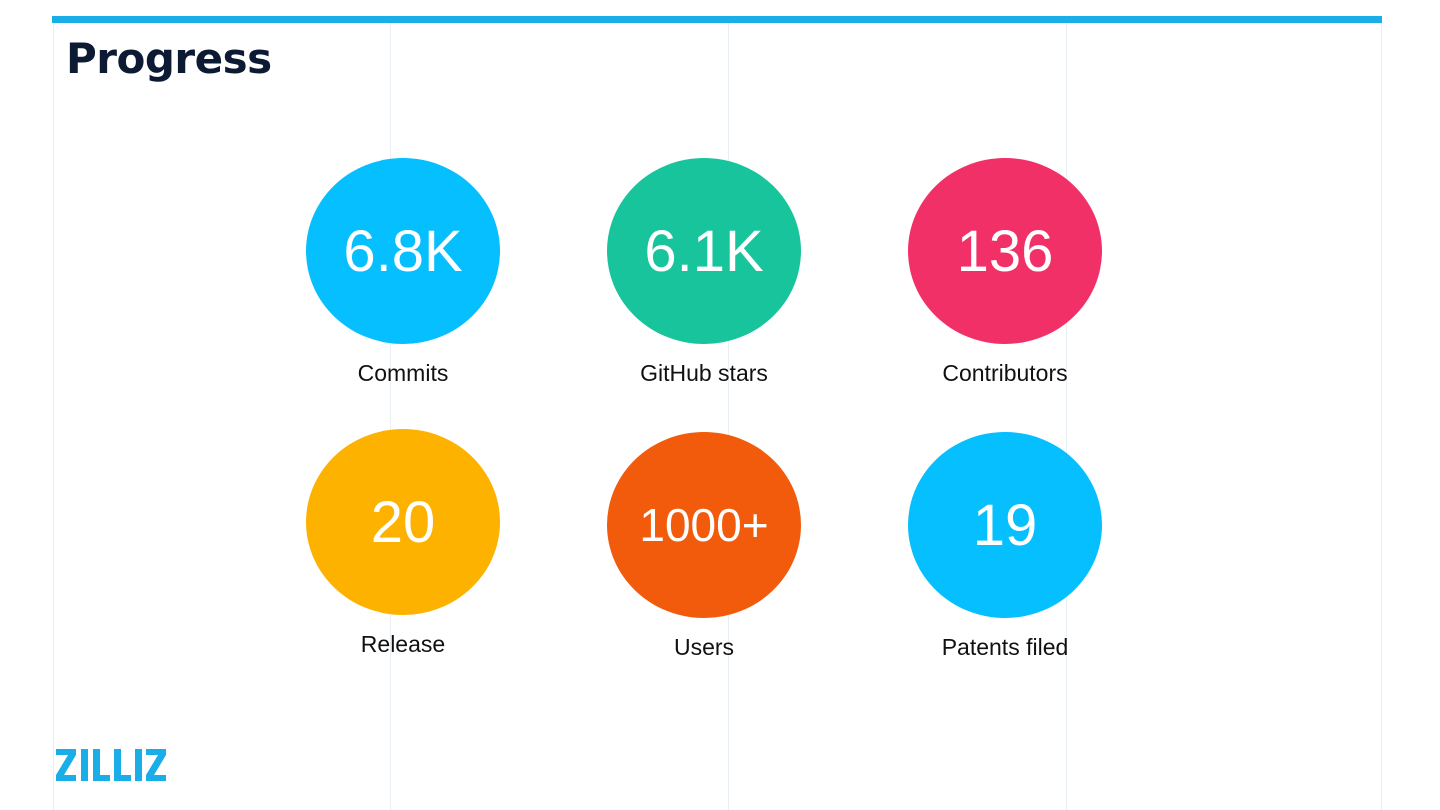 The image size is (1440, 810). I want to click on zilliz-logo, so click(112, 767).